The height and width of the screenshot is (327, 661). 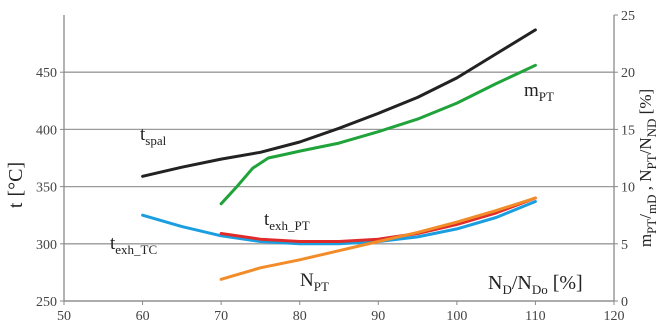 What do you see at coordinates (133, 245) in the screenshot?
I see `series-label-t-exh-tc: texh_TC` at bounding box center [133, 245].